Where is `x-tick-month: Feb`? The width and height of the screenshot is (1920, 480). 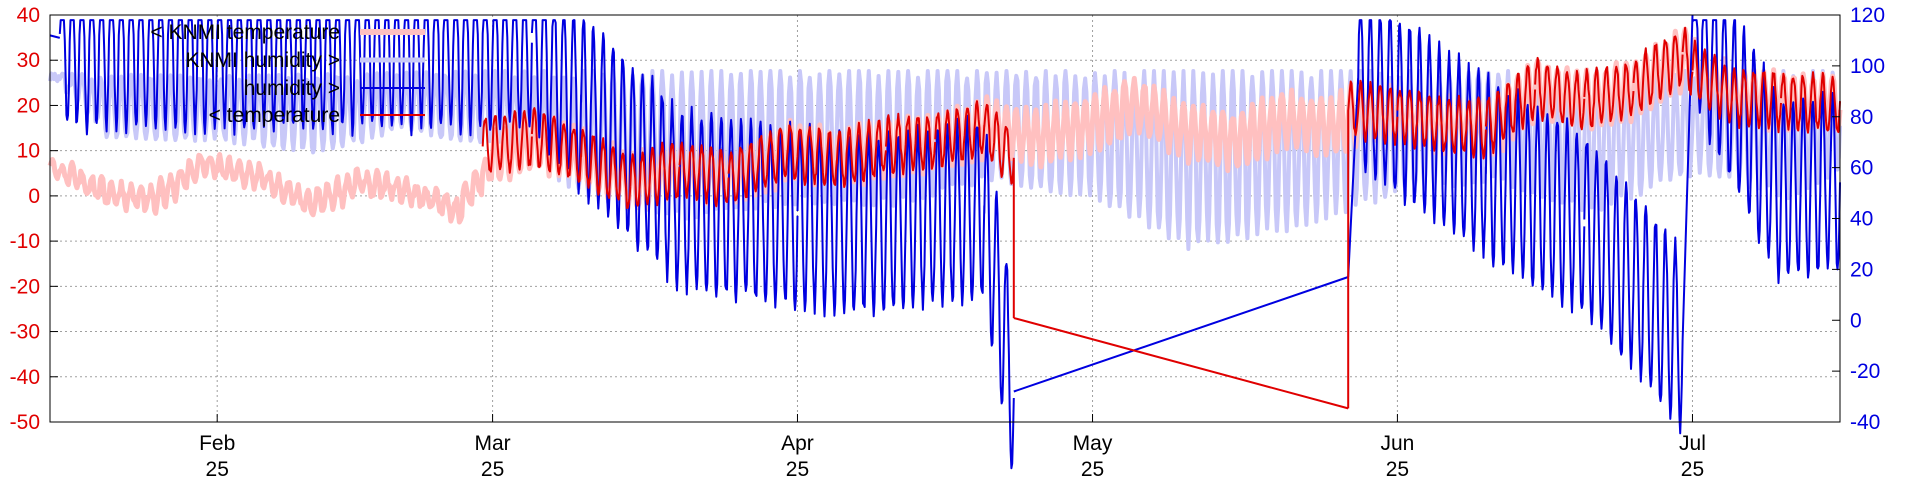
x-tick-month: Feb is located at coordinates (217, 443).